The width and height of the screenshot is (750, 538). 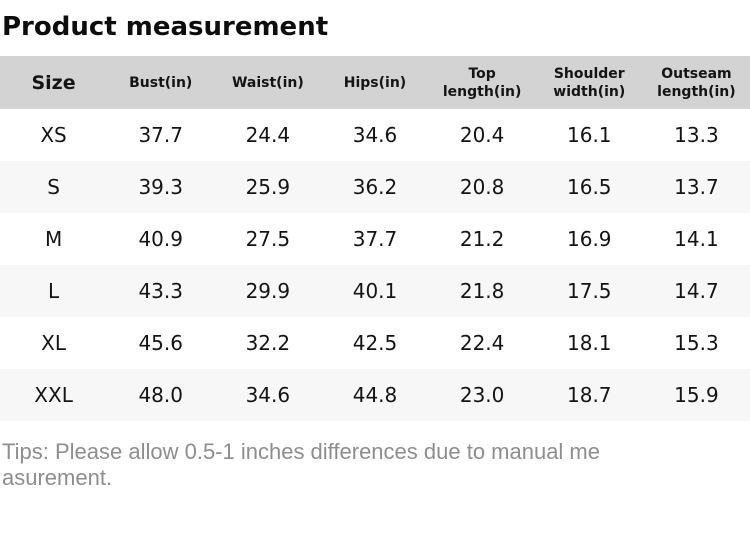 I want to click on hips-cell: 40.1, so click(x=375, y=291).